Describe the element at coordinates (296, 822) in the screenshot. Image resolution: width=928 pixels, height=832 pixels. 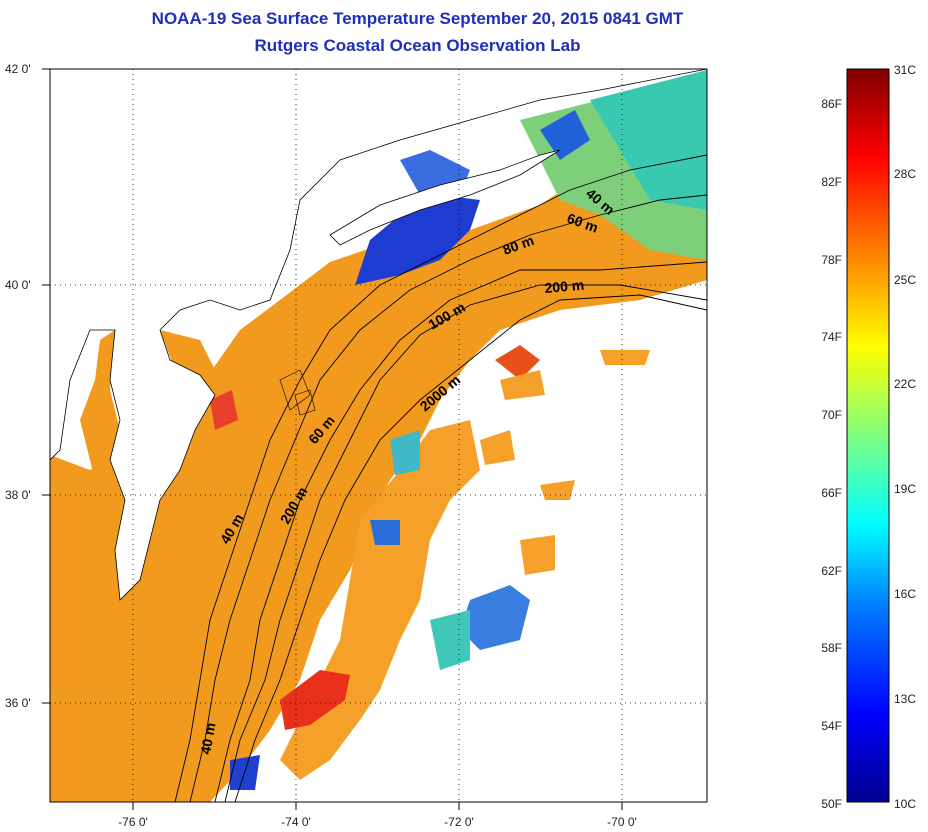
I see `lon-tick-label: -74 0'` at that location.